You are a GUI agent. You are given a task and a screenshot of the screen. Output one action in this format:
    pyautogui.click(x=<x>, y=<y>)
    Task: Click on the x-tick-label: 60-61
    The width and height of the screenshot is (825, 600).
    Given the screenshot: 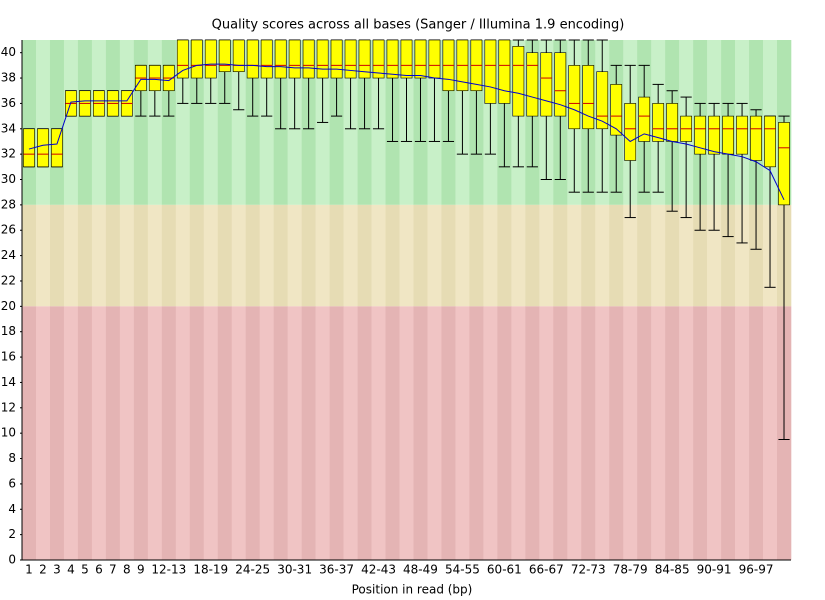 What is the action you would take?
    pyautogui.click(x=504, y=570)
    